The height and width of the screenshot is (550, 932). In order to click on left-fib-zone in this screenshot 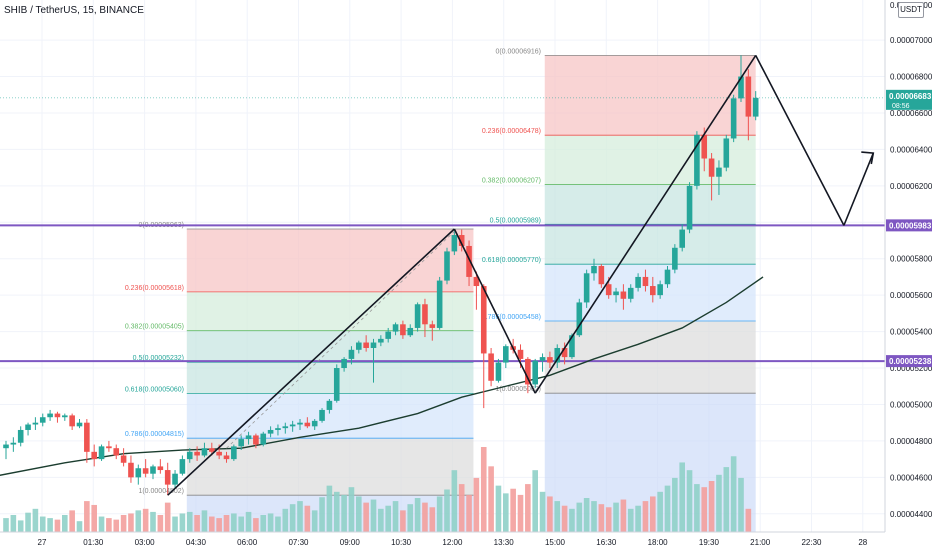, I will do `click(330, 378)`.